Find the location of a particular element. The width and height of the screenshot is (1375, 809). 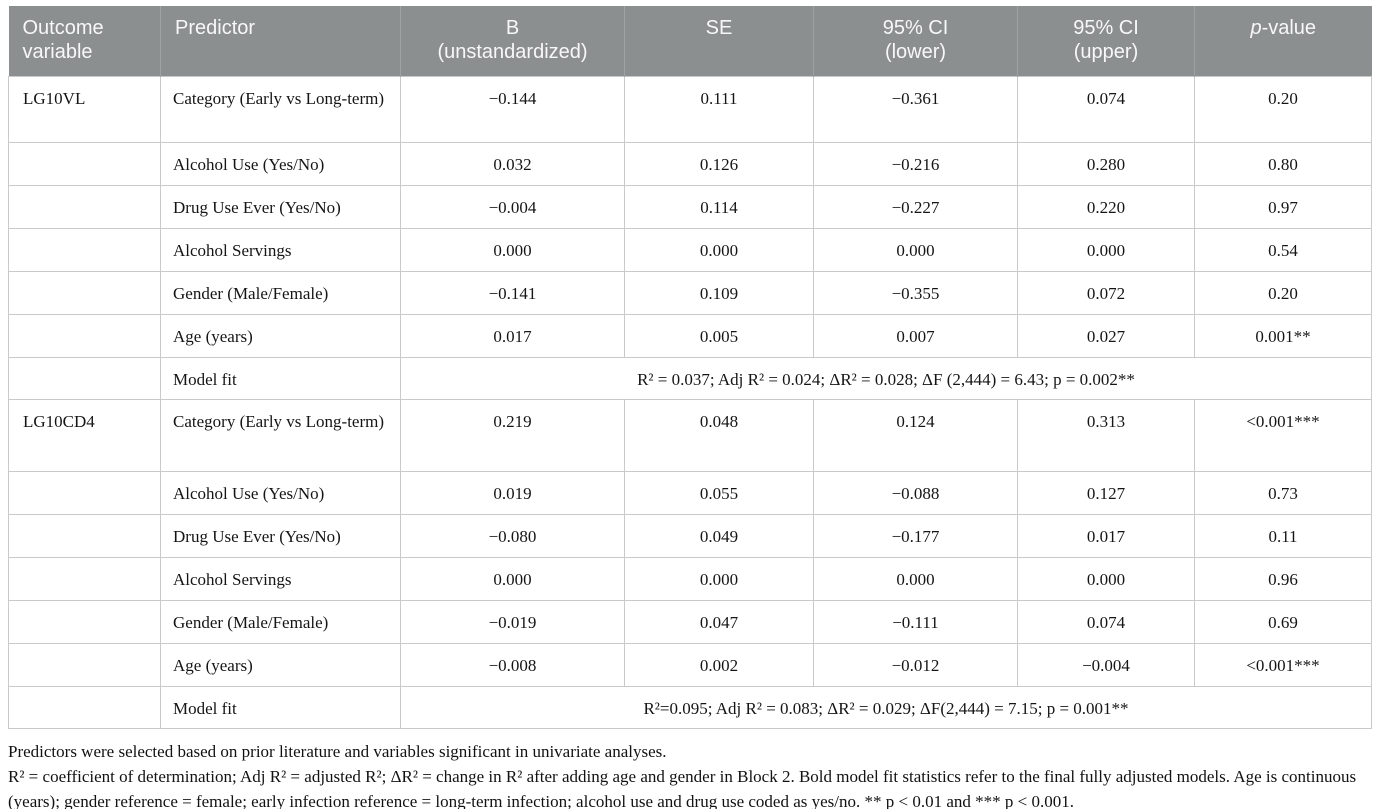

b-cell: −0.008 is located at coordinates (512, 664).